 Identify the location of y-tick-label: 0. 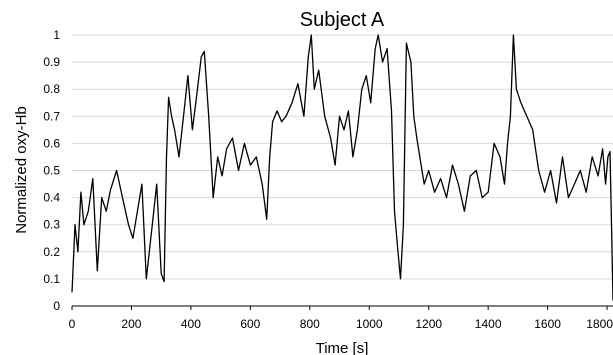
(56, 306).